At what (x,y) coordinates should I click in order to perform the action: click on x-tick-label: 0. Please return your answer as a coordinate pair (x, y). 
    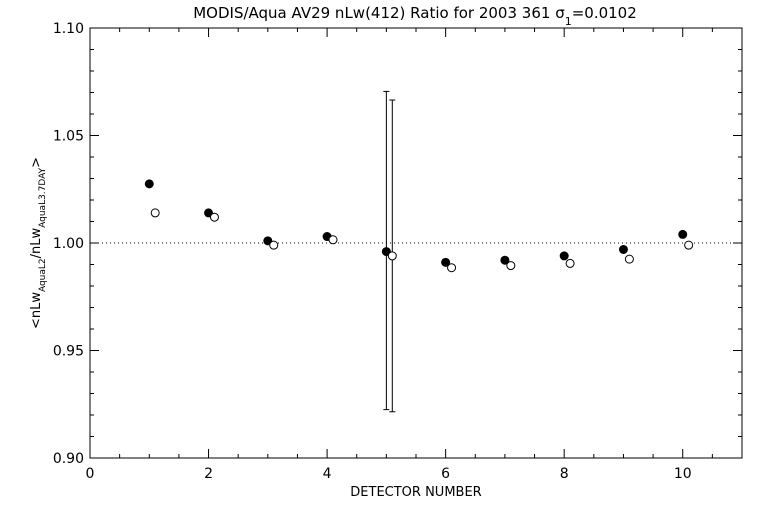
    Looking at the image, I should click on (90, 474).